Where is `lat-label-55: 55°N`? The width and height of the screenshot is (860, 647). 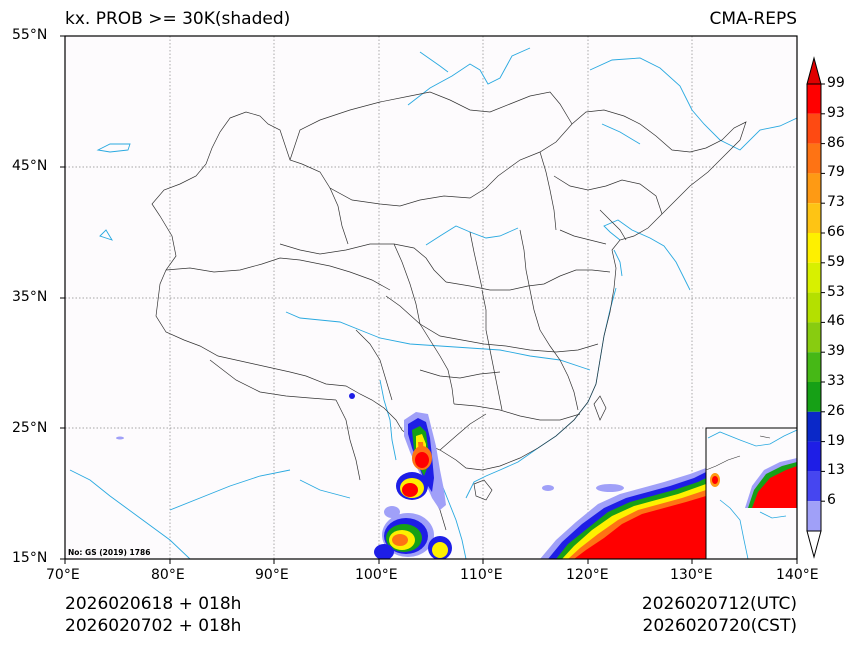
lat-label-55: 55°N is located at coordinates (30, 35).